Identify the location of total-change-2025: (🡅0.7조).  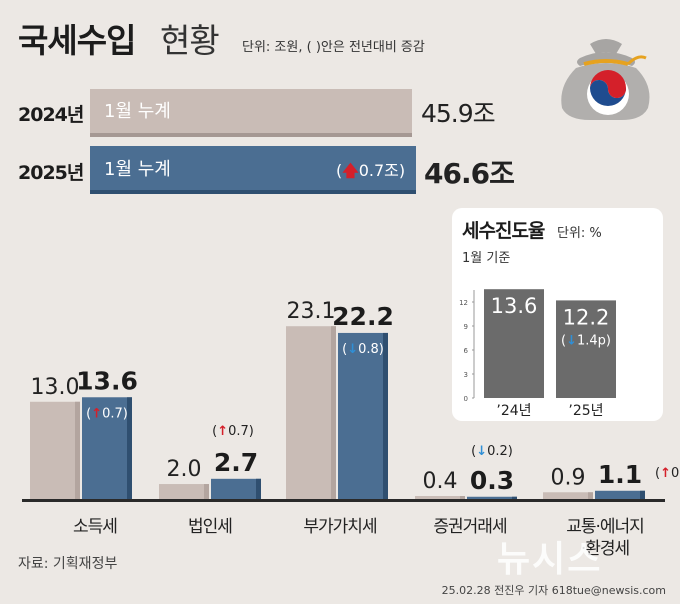
(371, 170).